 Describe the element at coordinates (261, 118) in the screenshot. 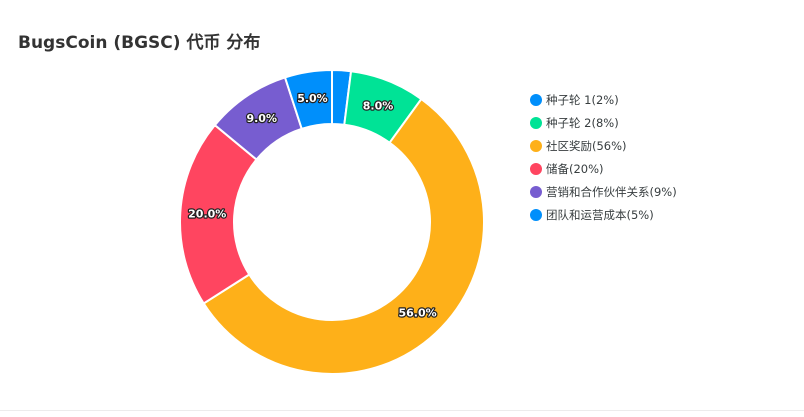

I see `data-label-5: 9.0%` at that location.